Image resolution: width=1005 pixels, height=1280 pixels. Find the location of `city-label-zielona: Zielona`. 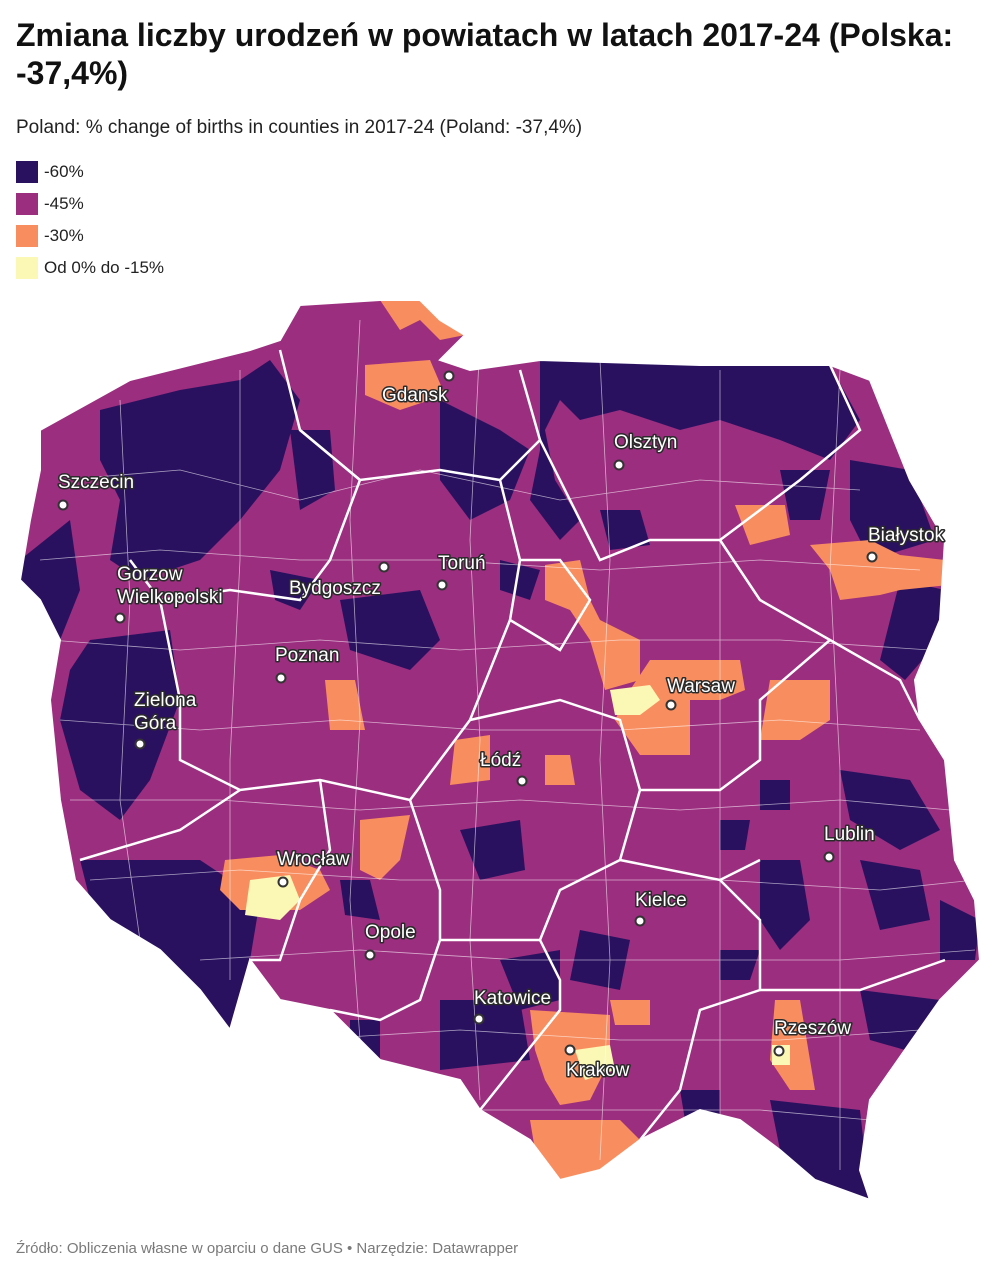

city-label-zielona: Zielona is located at coordinates (165, 700).